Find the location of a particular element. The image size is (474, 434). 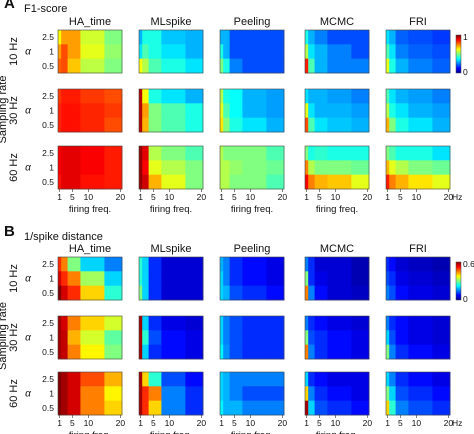

alpha-axis-label: α is located at coordinates (28, 52).